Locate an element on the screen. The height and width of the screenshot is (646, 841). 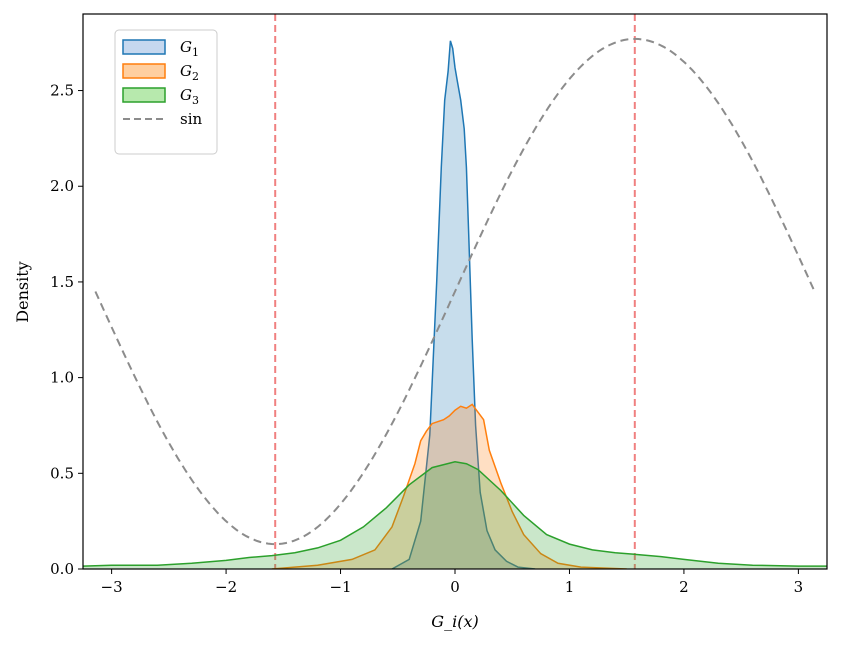
x-tick-label: 3 is located at coordinates (799, 587).